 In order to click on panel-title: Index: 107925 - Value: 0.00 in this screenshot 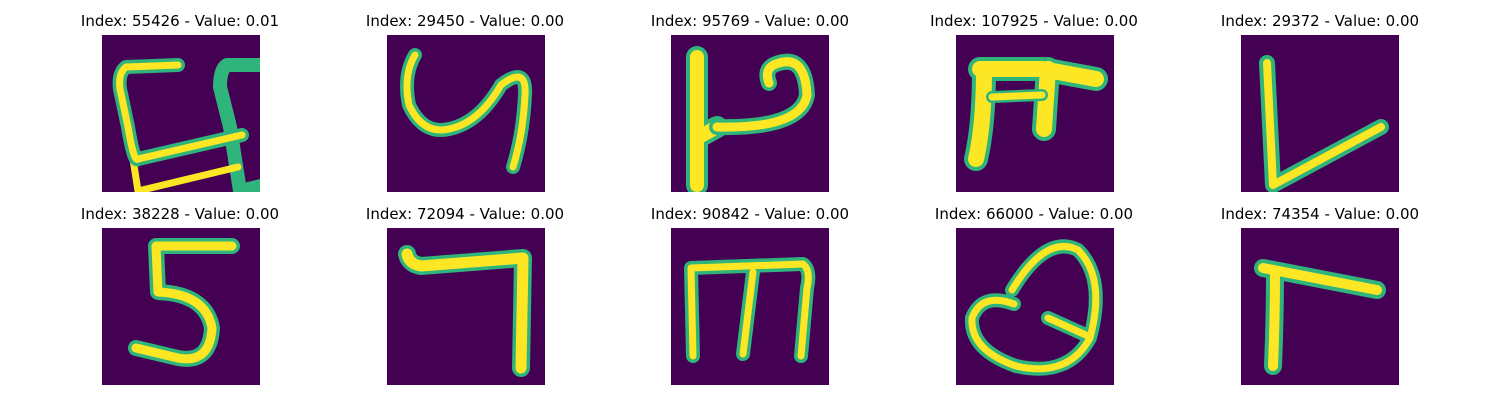, I will do `click(1034, 21)`.